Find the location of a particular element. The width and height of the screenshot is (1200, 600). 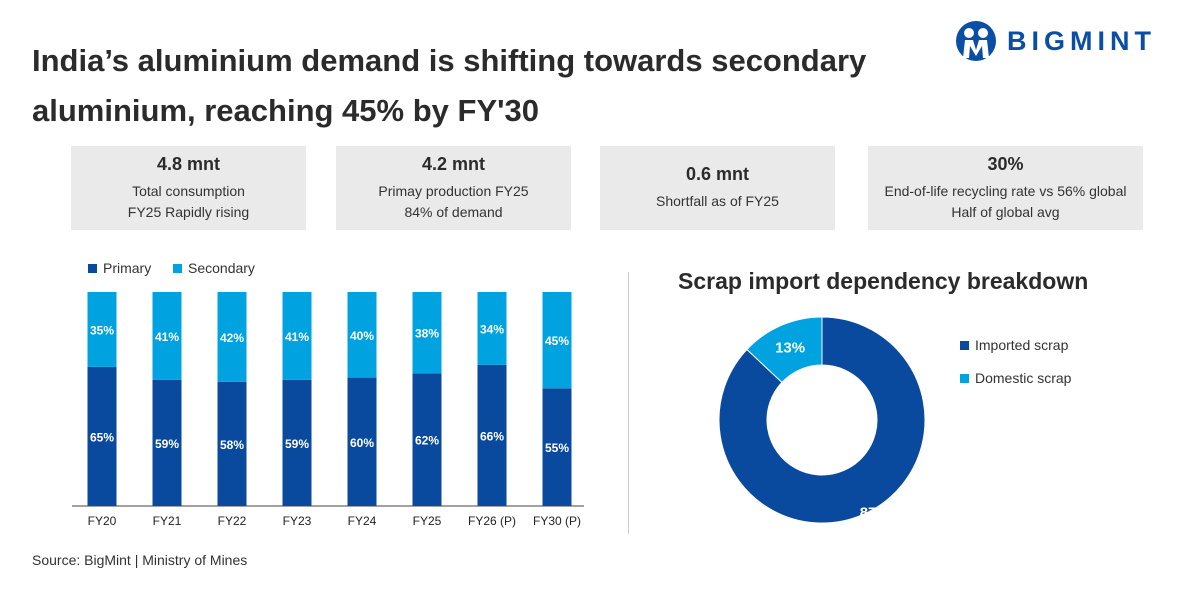

bar-data-label: 58% is located at coordinates (232, 445).